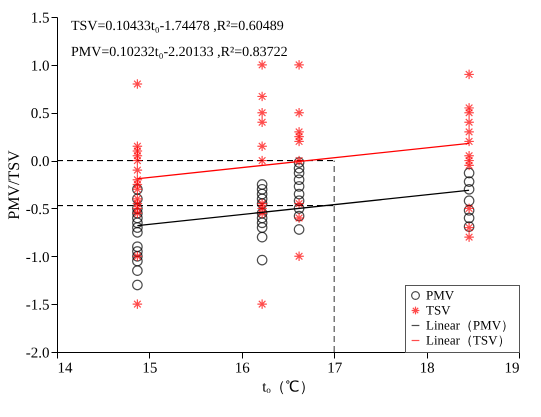  Describe the element at coordinates (40, 66) in the screenshot. I see `y-tick-label: 1.0` at that location.